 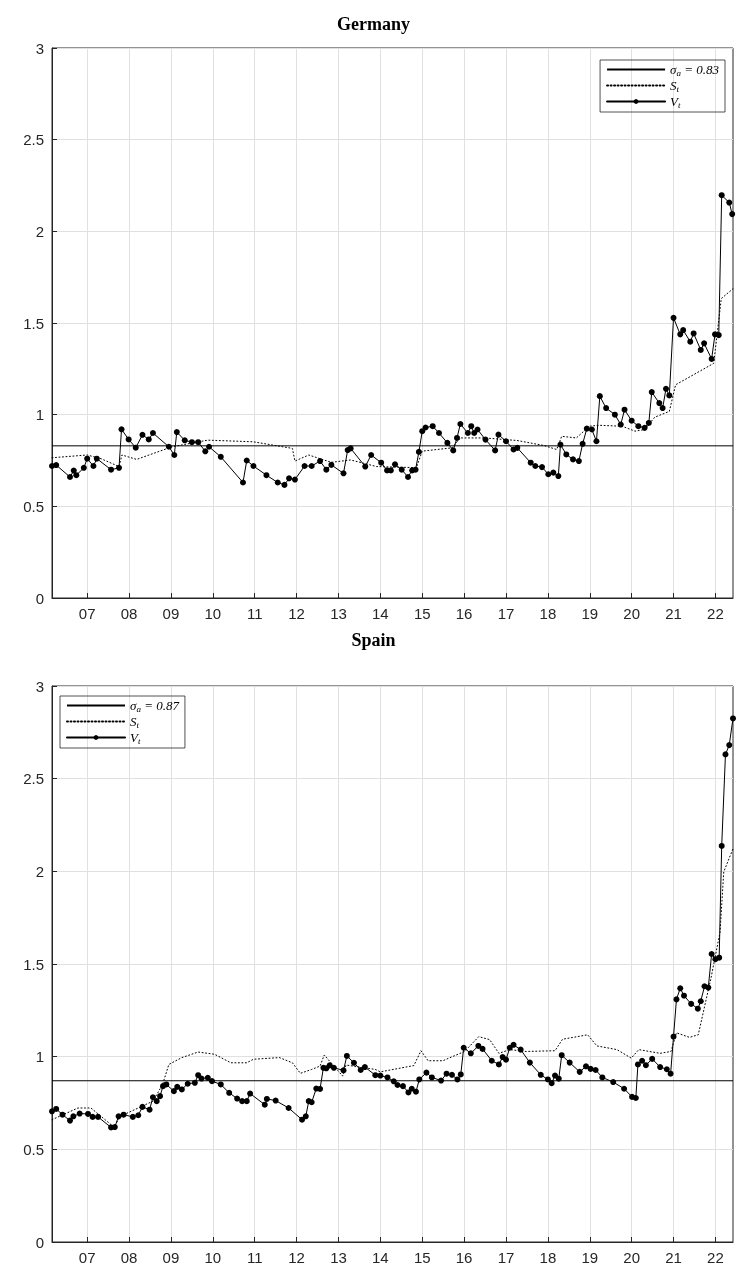 I want to click on chart-title: Germany, so click(x=373, y=24).